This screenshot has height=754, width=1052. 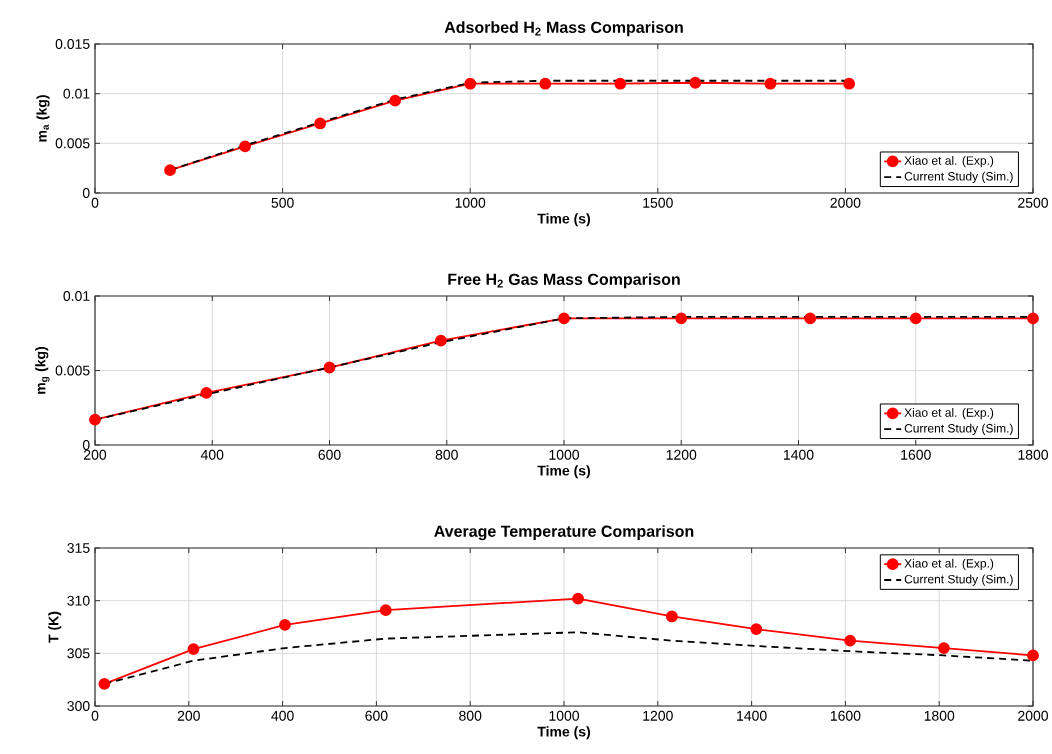 I want to click on y-tick-label: 310, so click(x=78, y=600).